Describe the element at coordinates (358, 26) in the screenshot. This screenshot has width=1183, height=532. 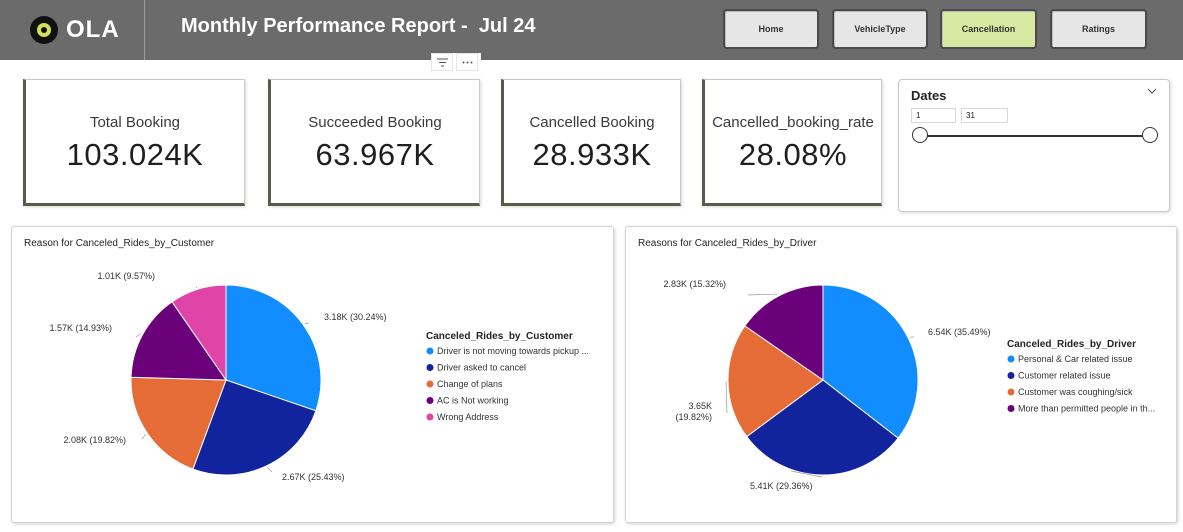
I see `page-title: Monthly Performance Report - Jul 24` at that location.